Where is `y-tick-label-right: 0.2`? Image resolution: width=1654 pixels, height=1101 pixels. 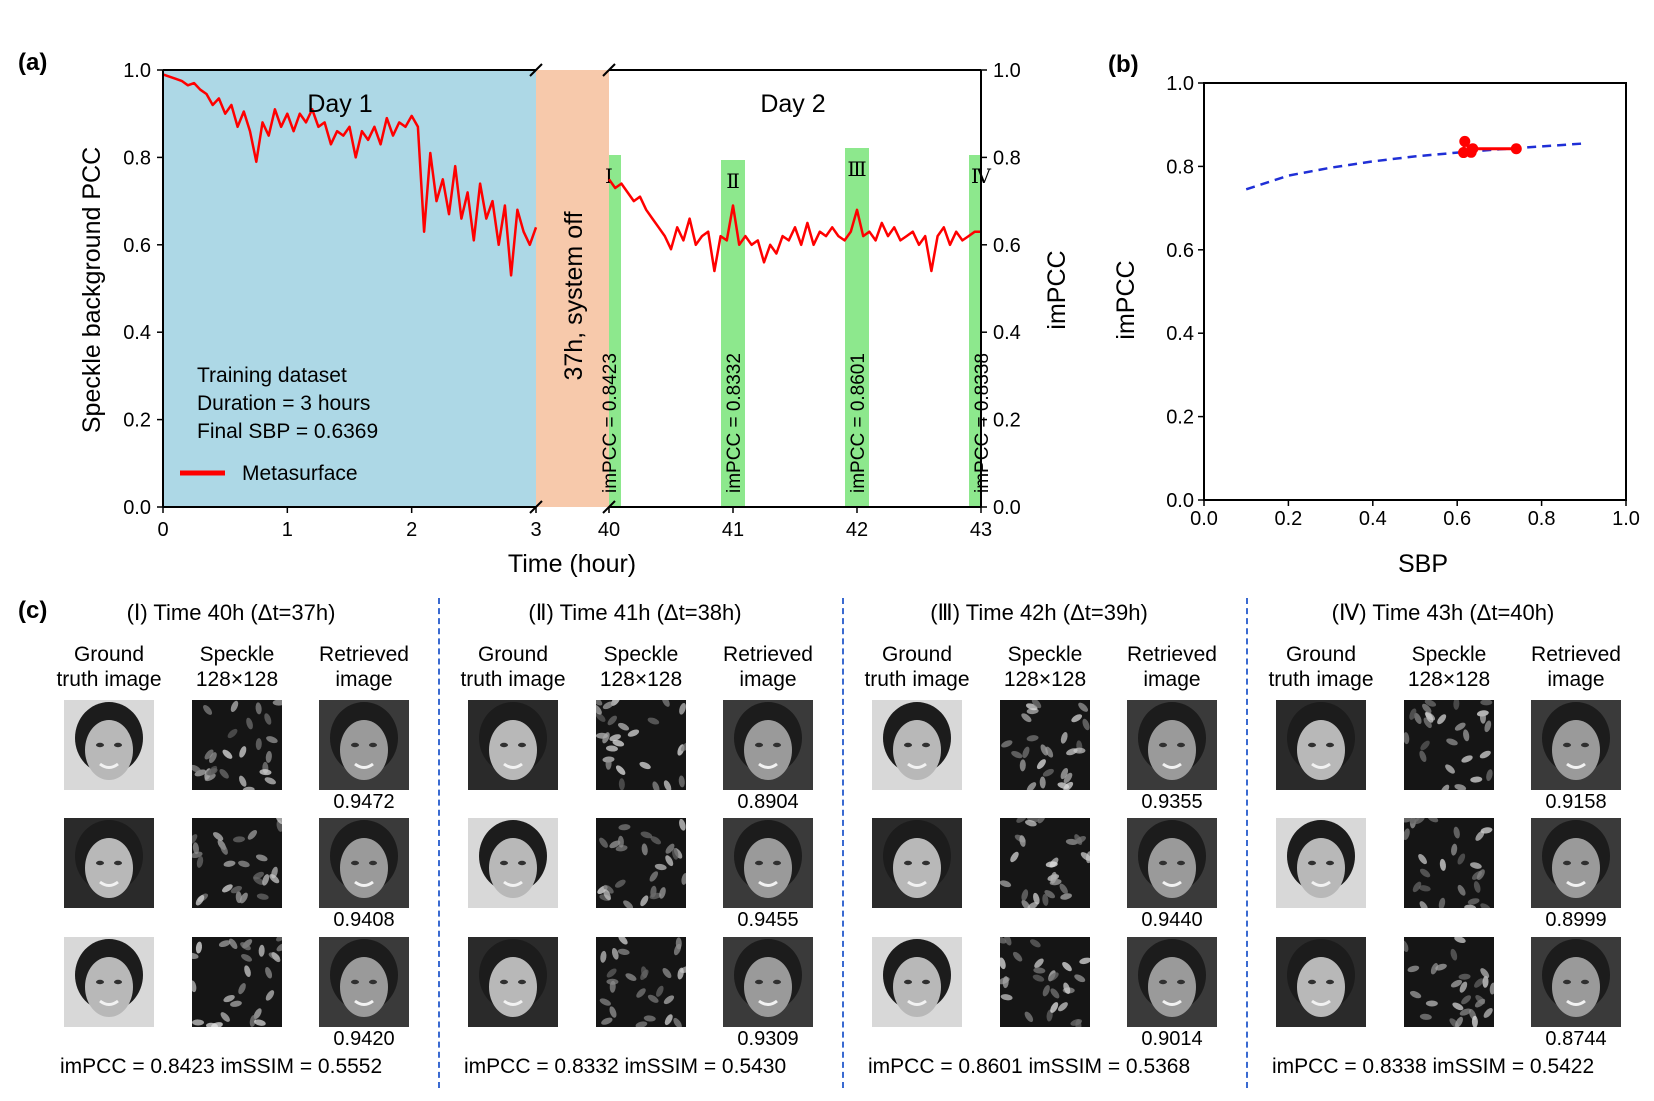
y-tick-label-right: 0.2 is located at coordinates (1007, 421).